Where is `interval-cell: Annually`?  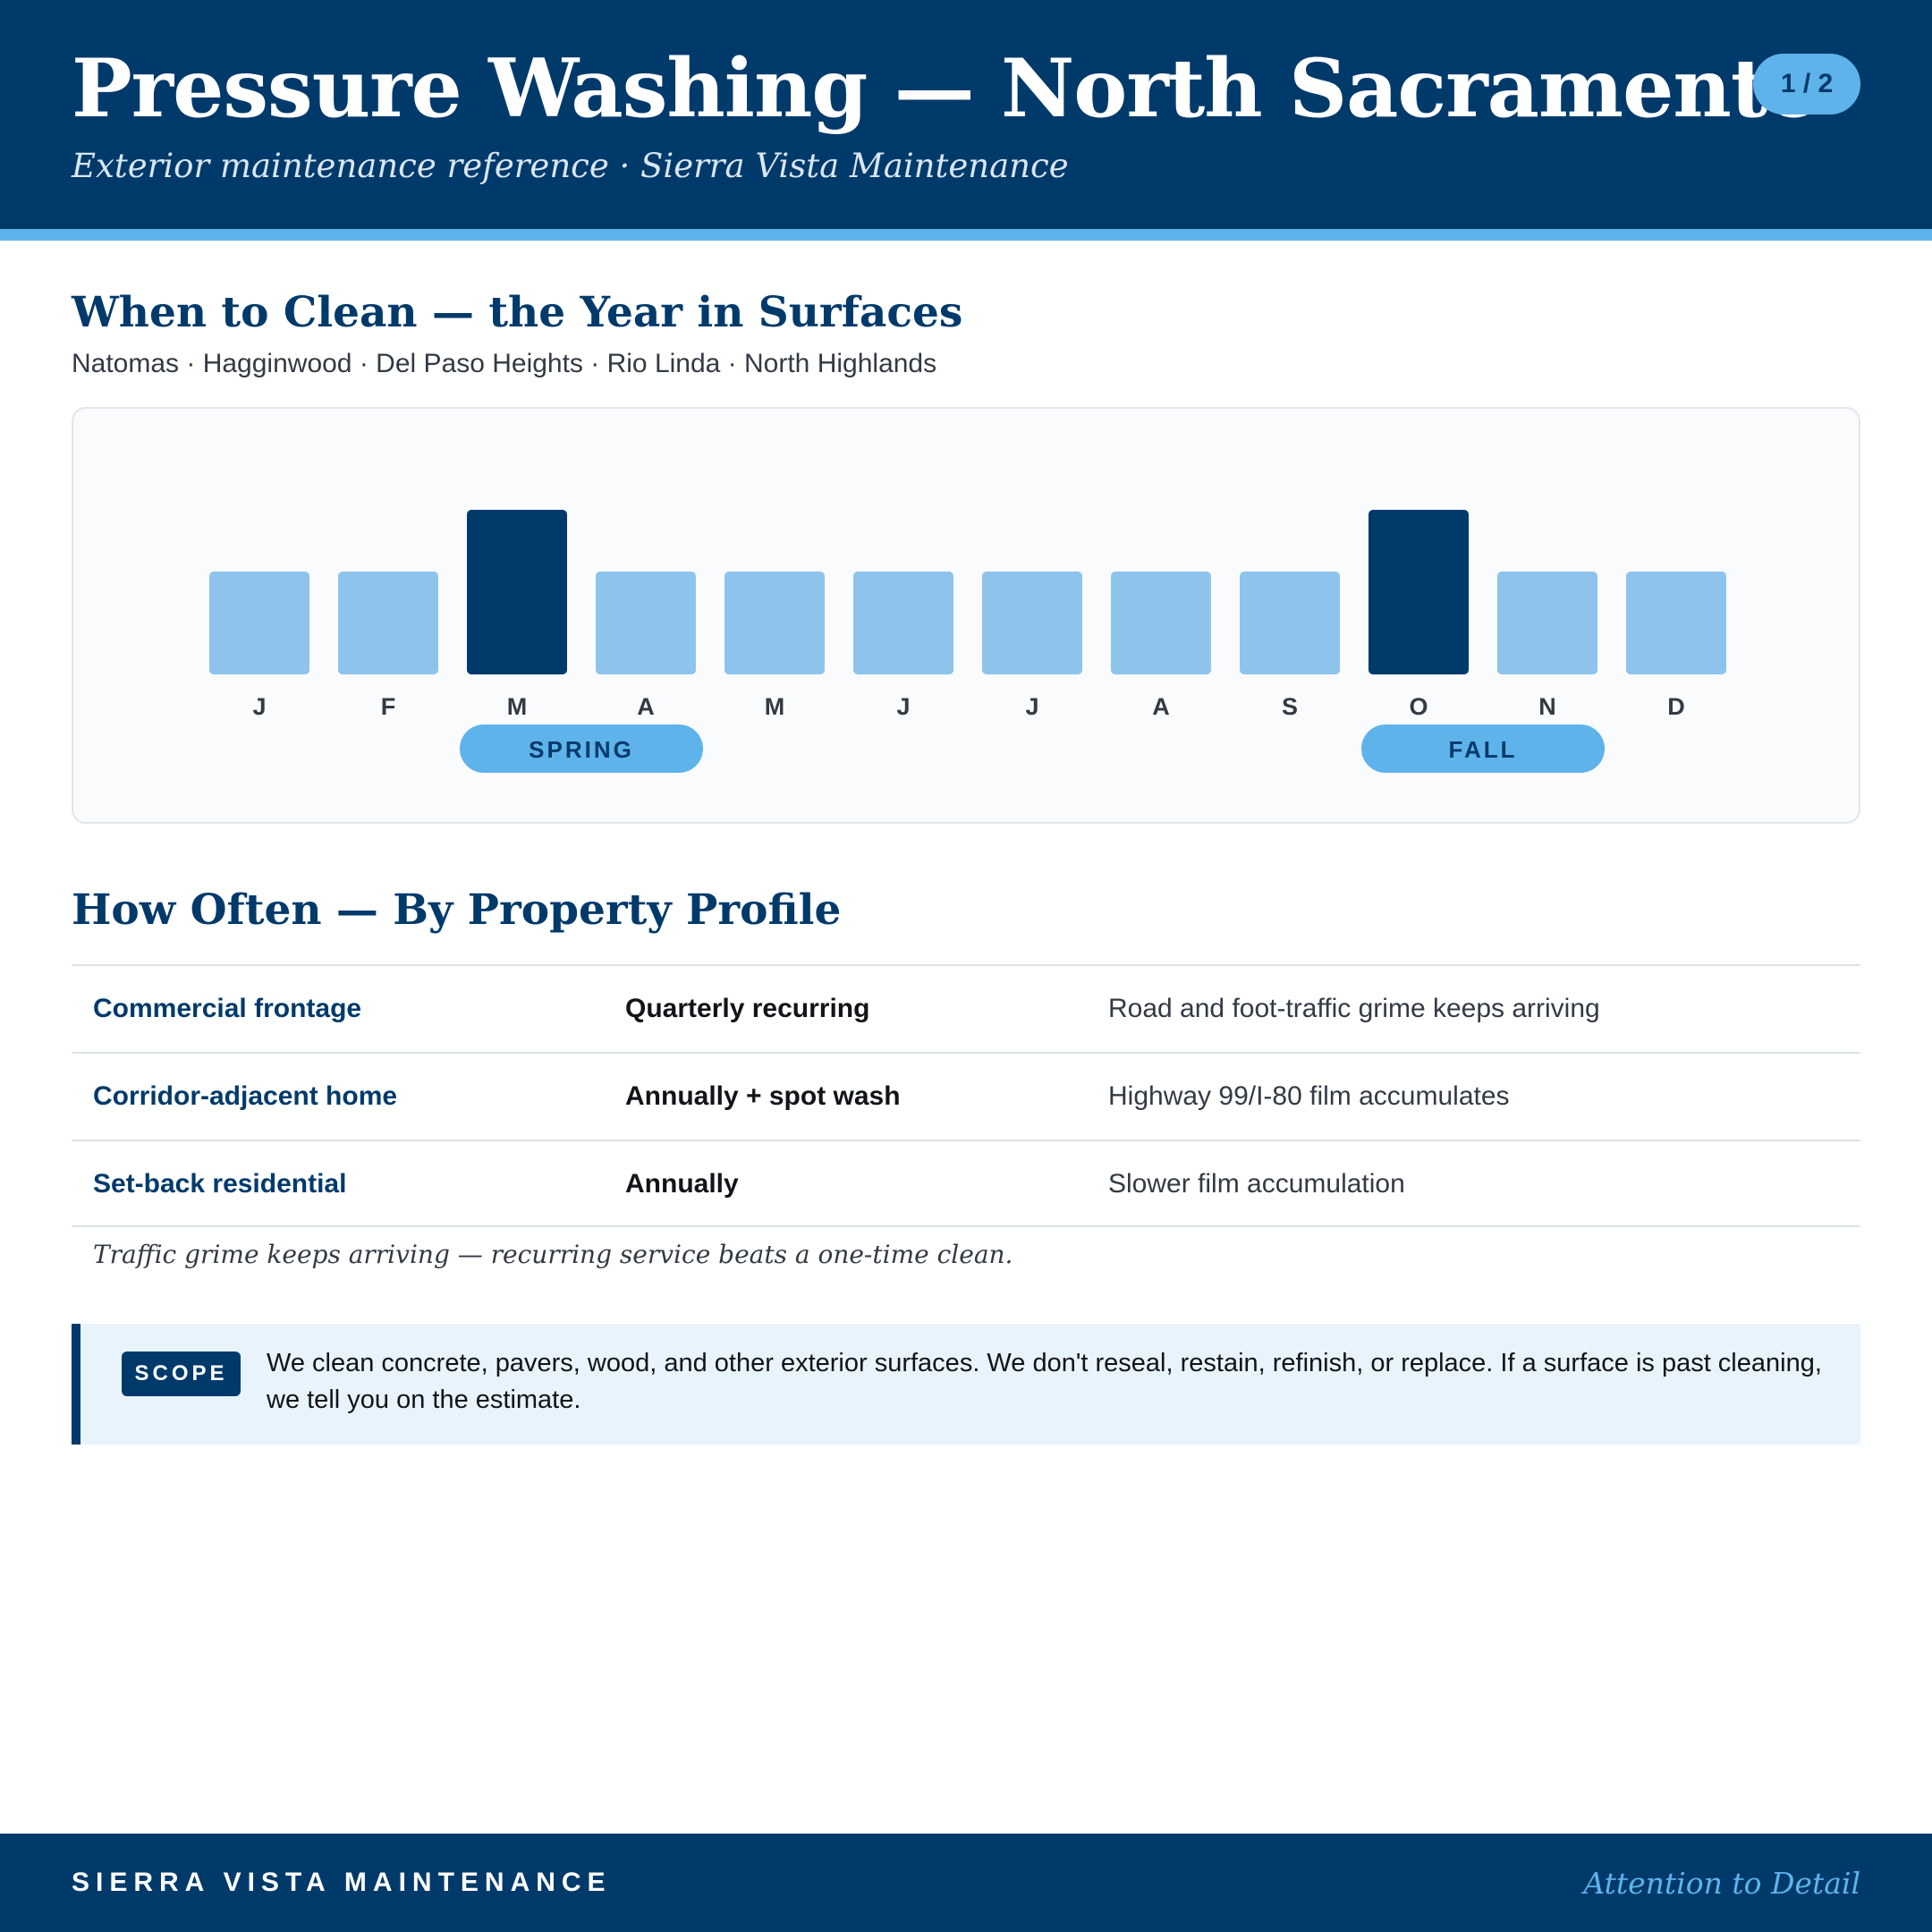
interval-cell: Annually is located at coordinates (682, 1184).